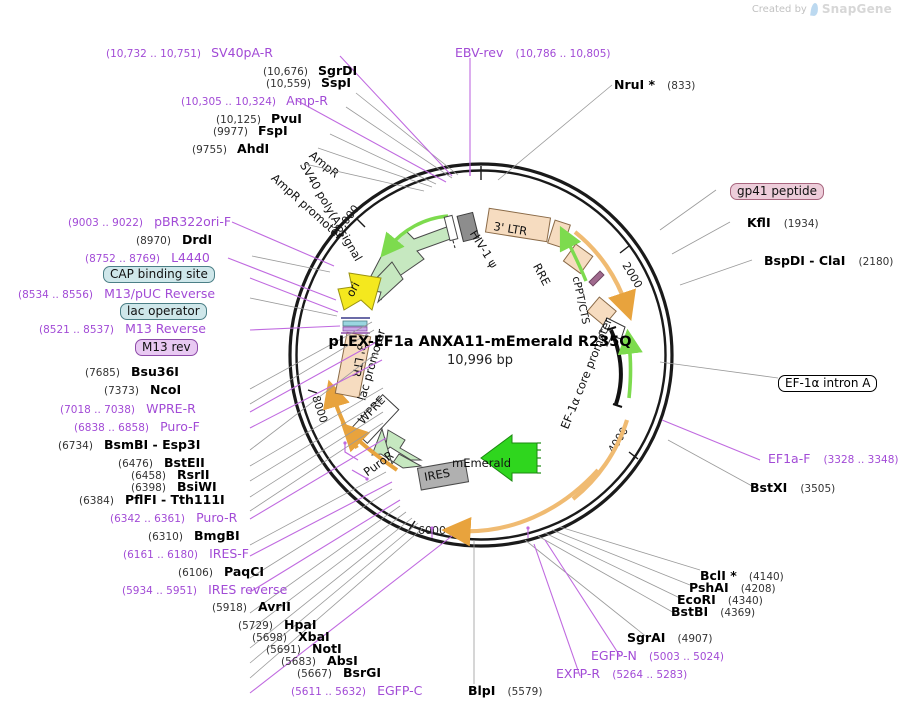  Describe the element at coordinates (122, 259) in the screenshot. I see `label-pos: (8752 .. 8769)` at that location.